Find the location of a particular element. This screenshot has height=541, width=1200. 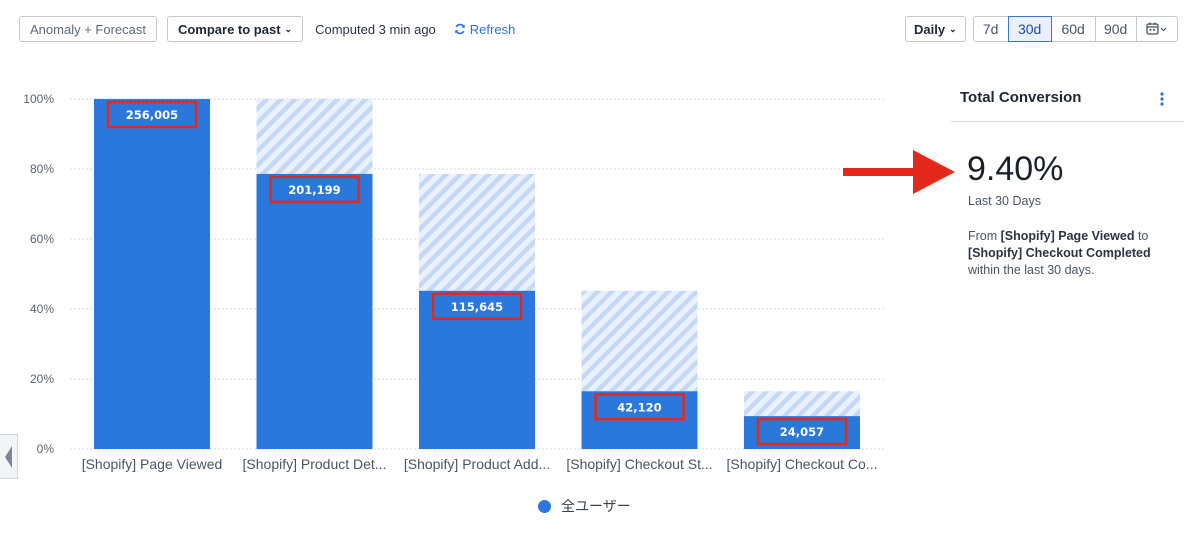

data-label: 115,645 is located at coordinates (477, 307).